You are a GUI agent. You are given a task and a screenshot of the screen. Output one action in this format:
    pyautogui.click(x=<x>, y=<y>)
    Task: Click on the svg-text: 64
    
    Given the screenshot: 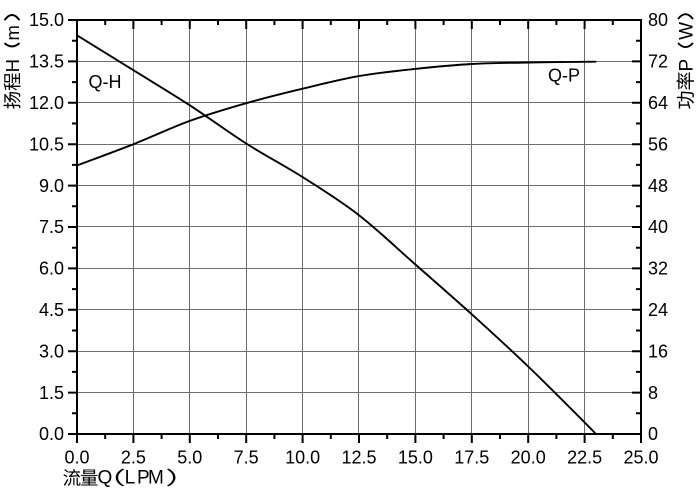 What is the action you would take?
    pyautogui.click(x=658, y=103)
    